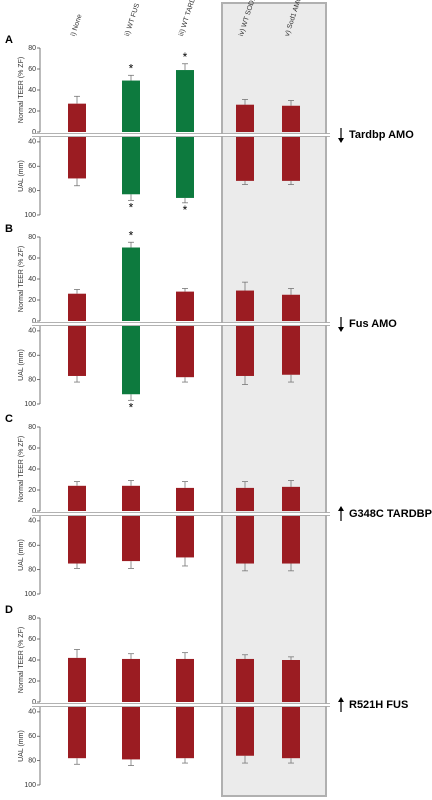 The width and height of the screenshot is (432, 800). Describe the element at coordinates (9, 229) in the screenshot. I see `panel-label: B` at that location.